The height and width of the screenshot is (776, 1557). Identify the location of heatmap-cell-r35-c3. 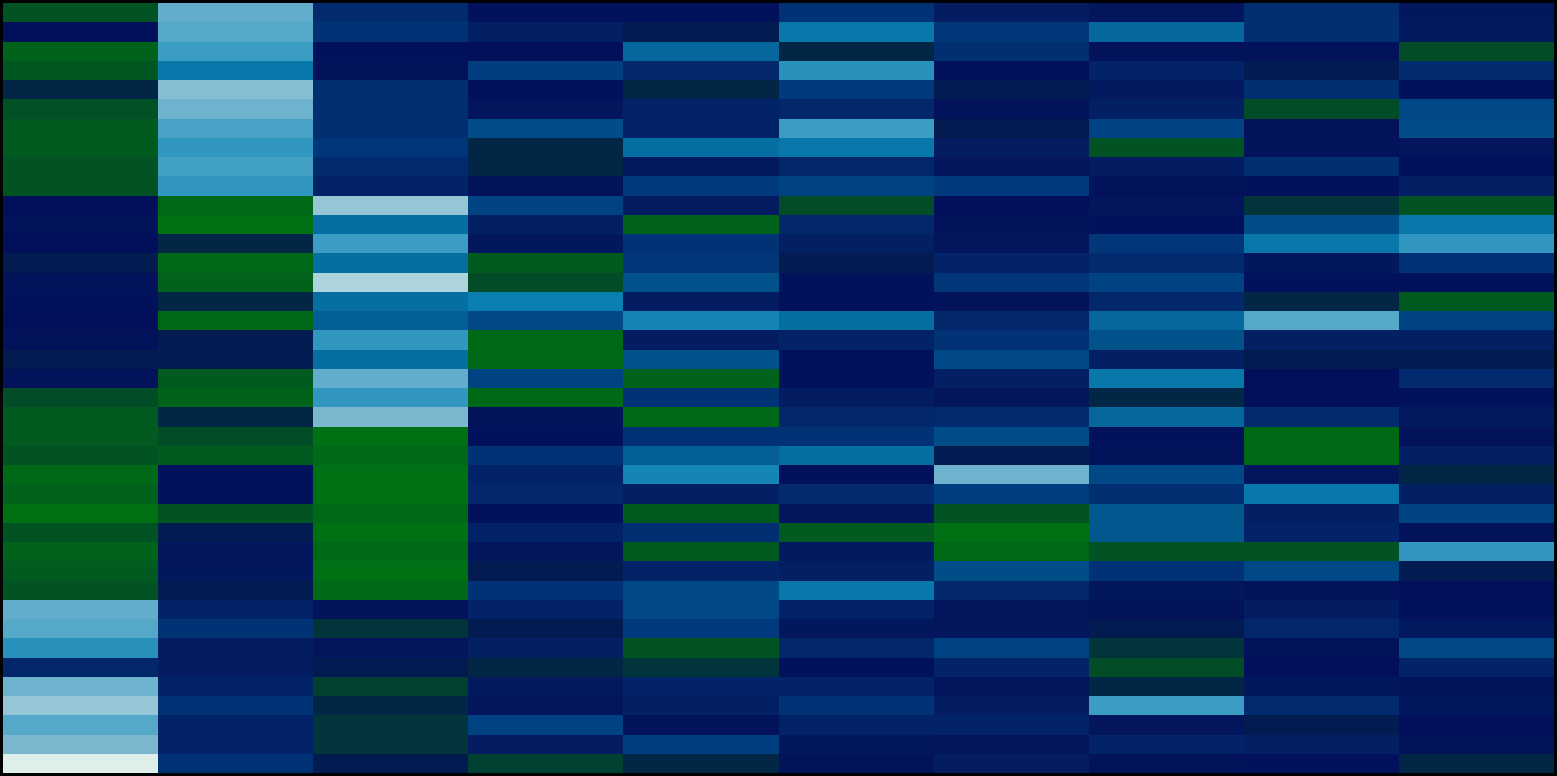
(545, 686).